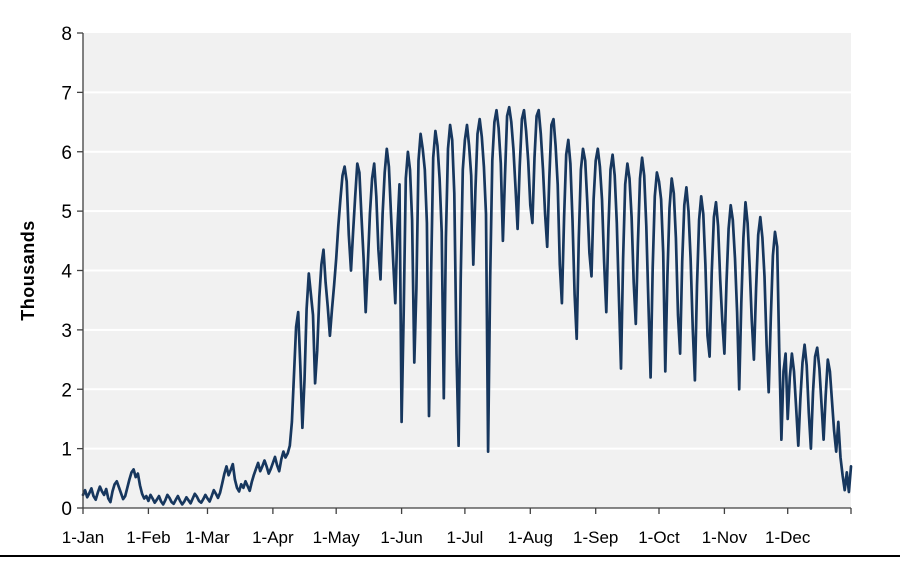  Describe the element at coordinates (66, 212) in the screenshot. I see `y-tick-label: 5` at that location.